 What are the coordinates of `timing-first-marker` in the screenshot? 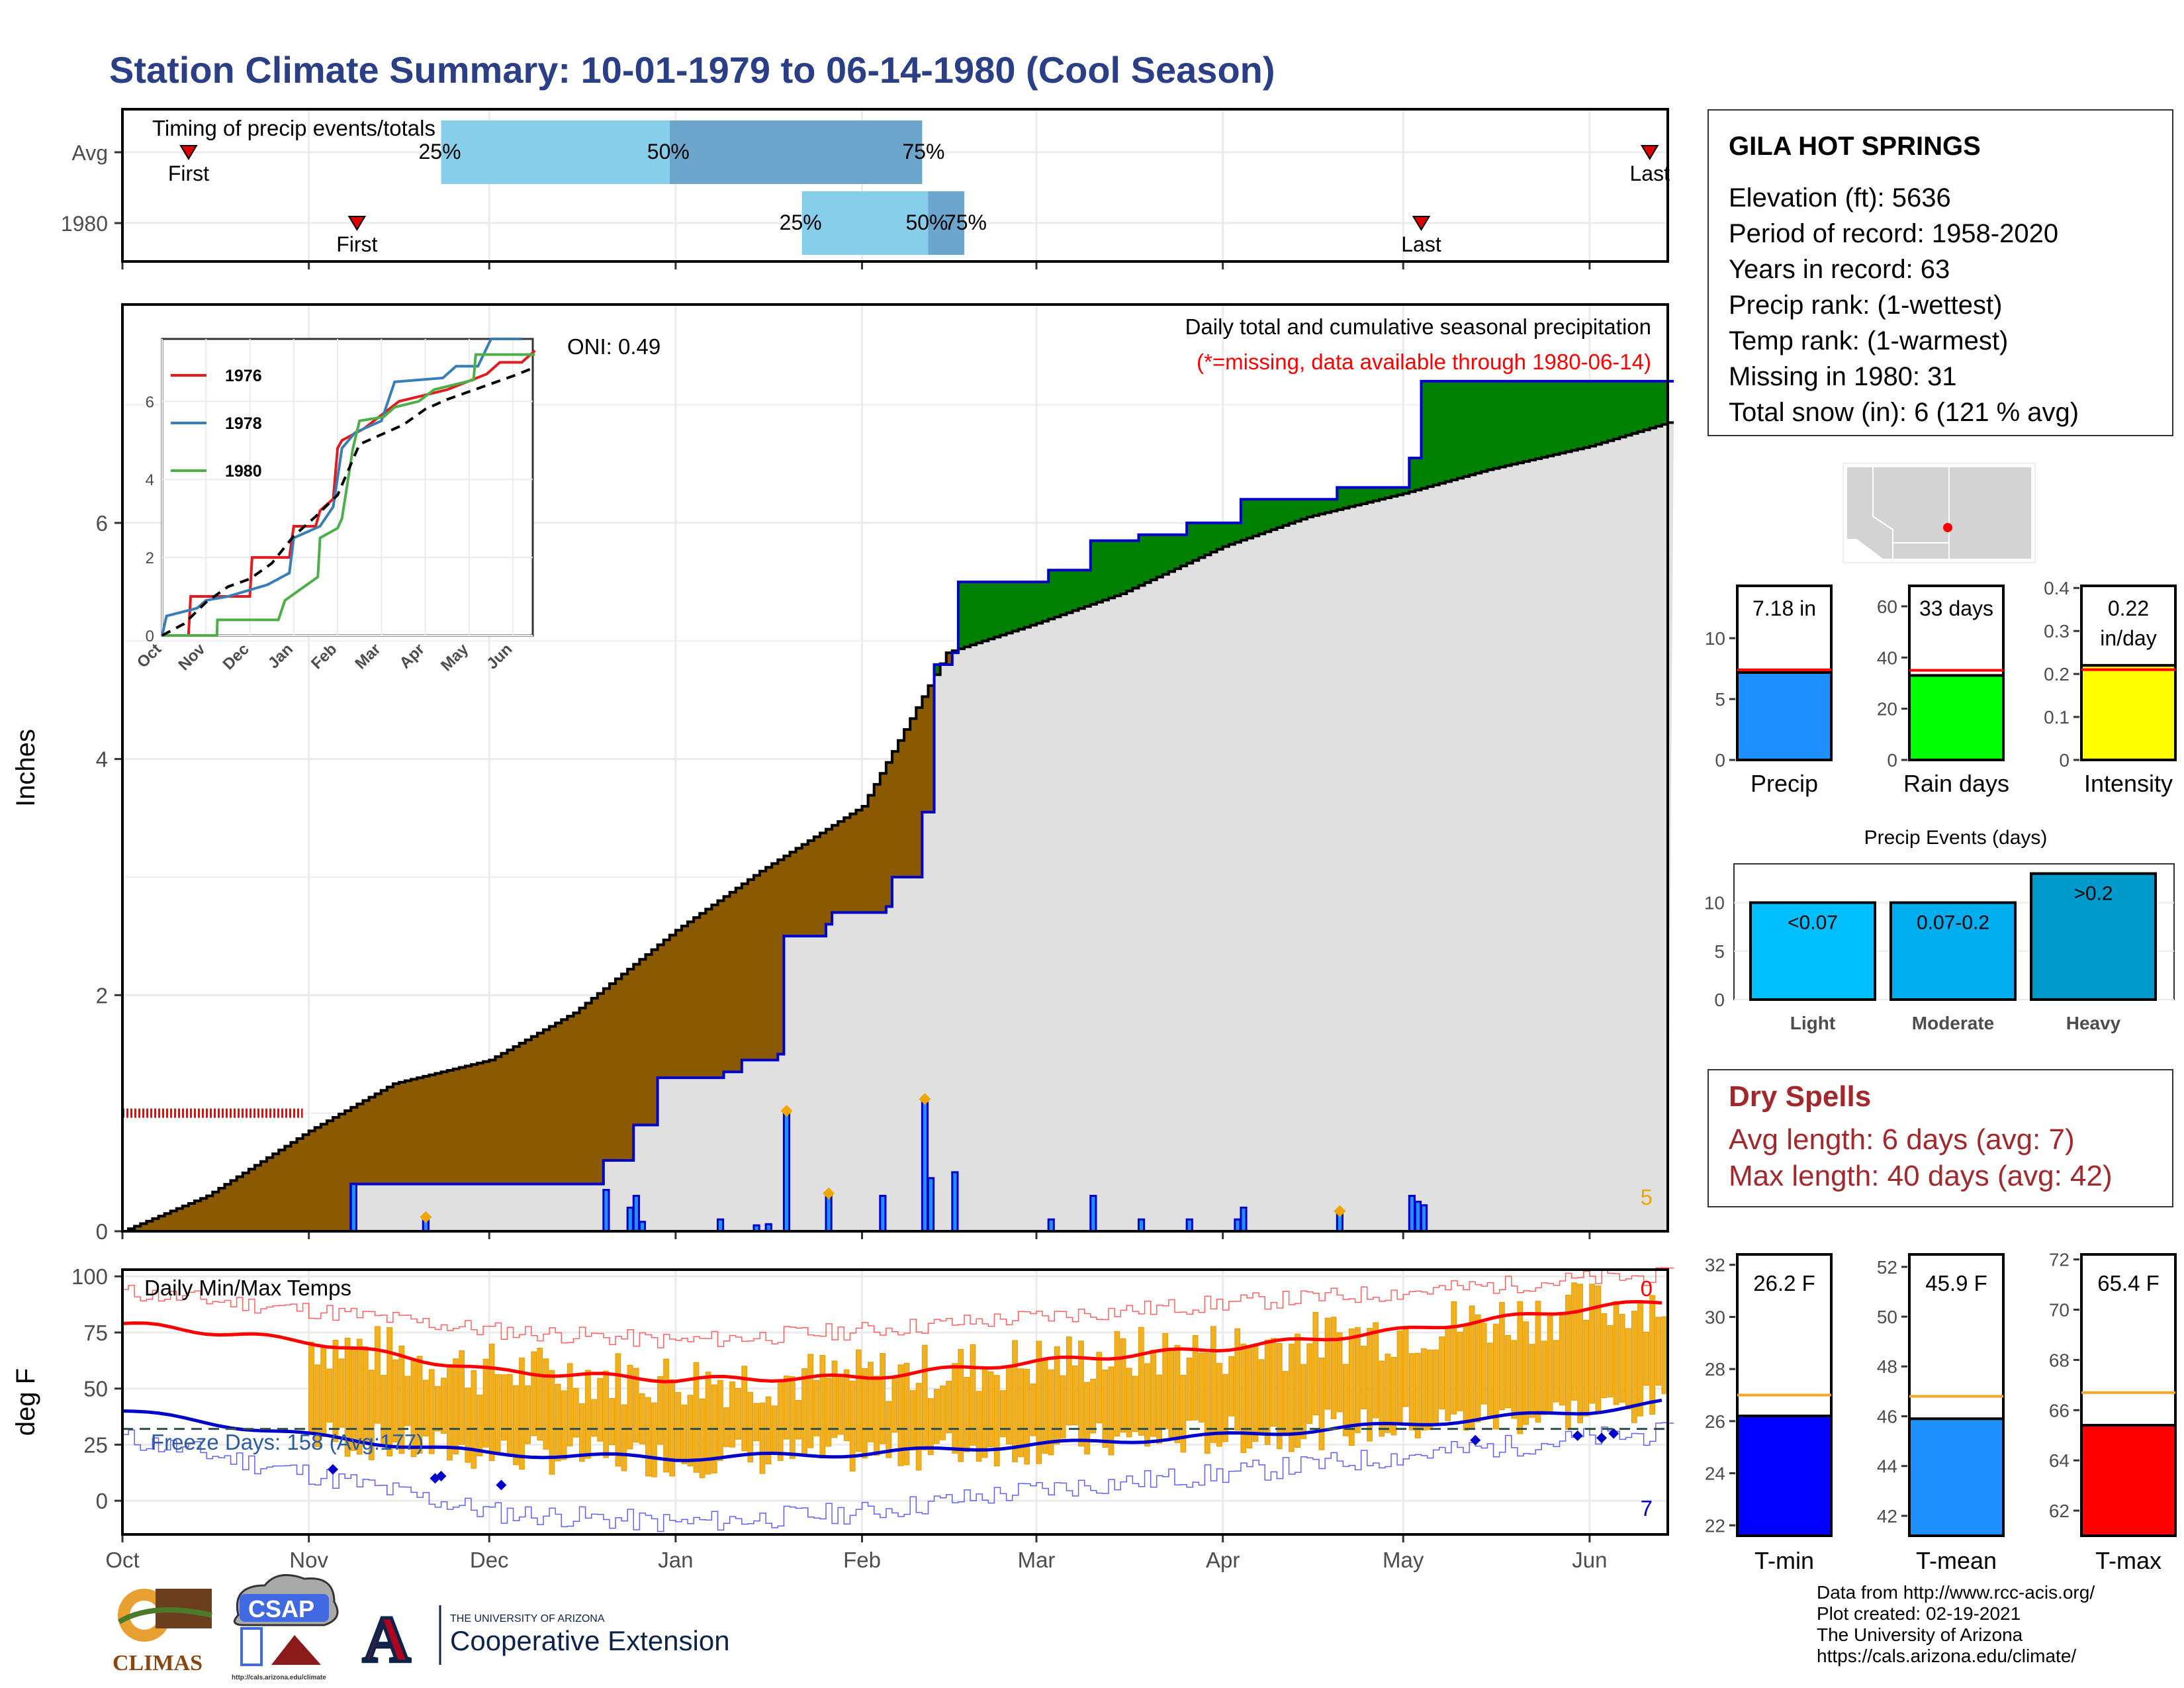 It's located at (357, 223).